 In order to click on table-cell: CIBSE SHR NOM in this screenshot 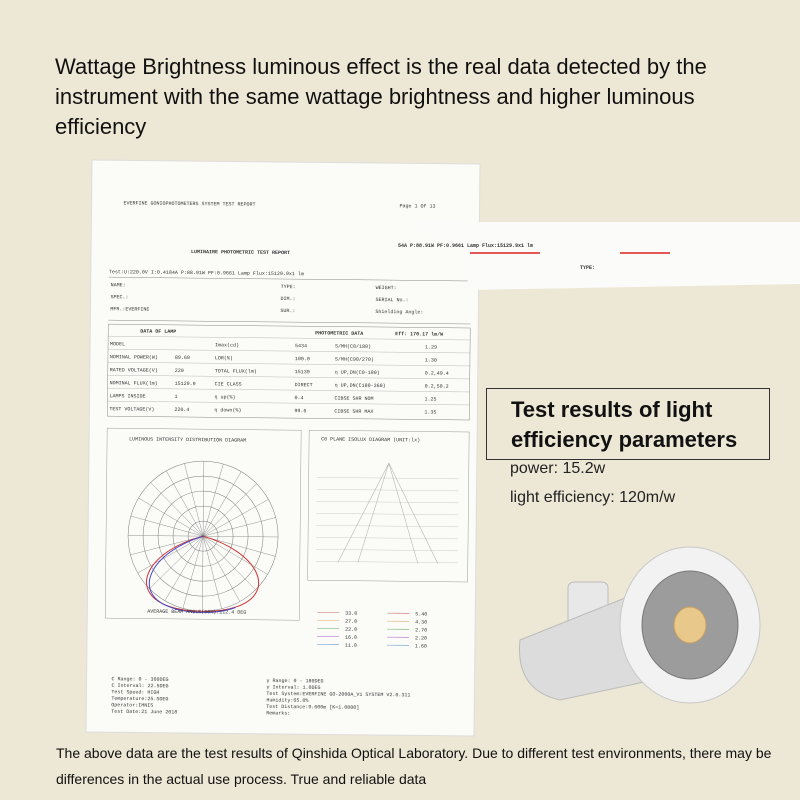, I will do `click(353, 399)`.